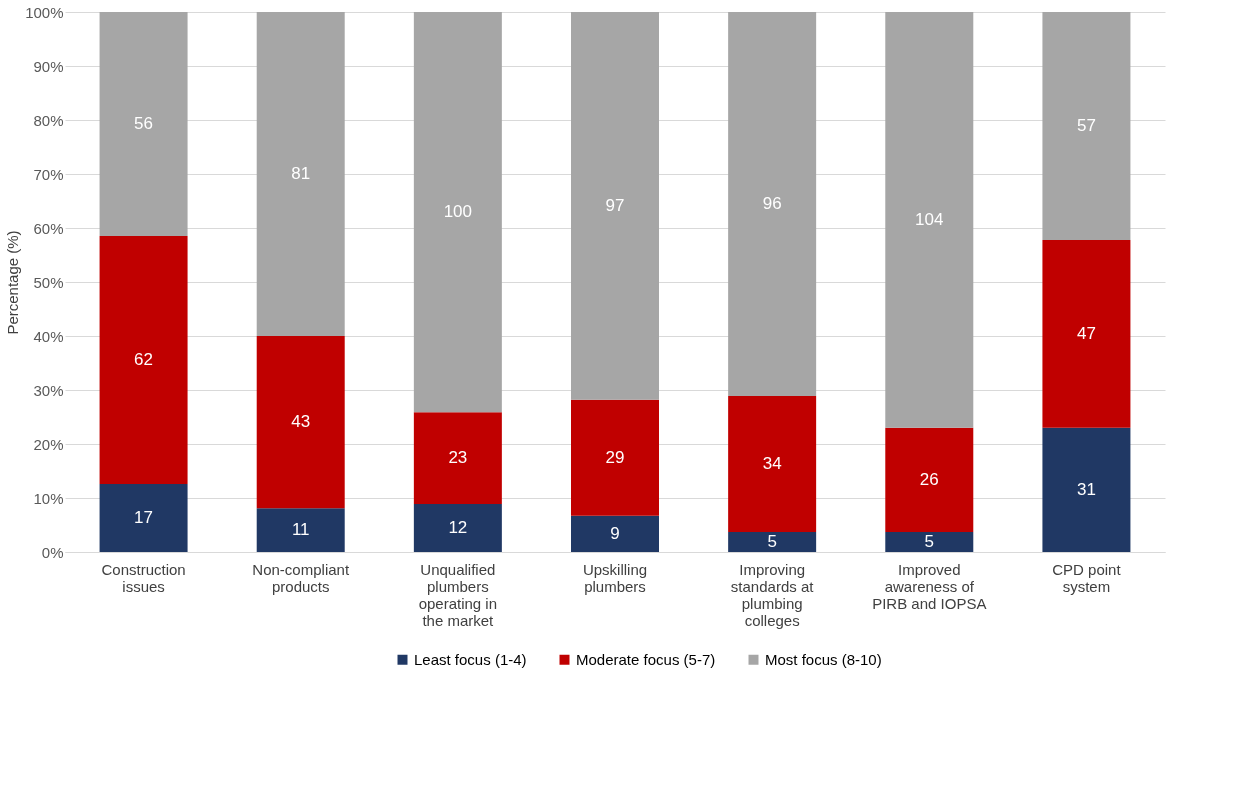 This screenshot has height=796, width=1252. I want to click on annotation: 100, so click(458, 212).